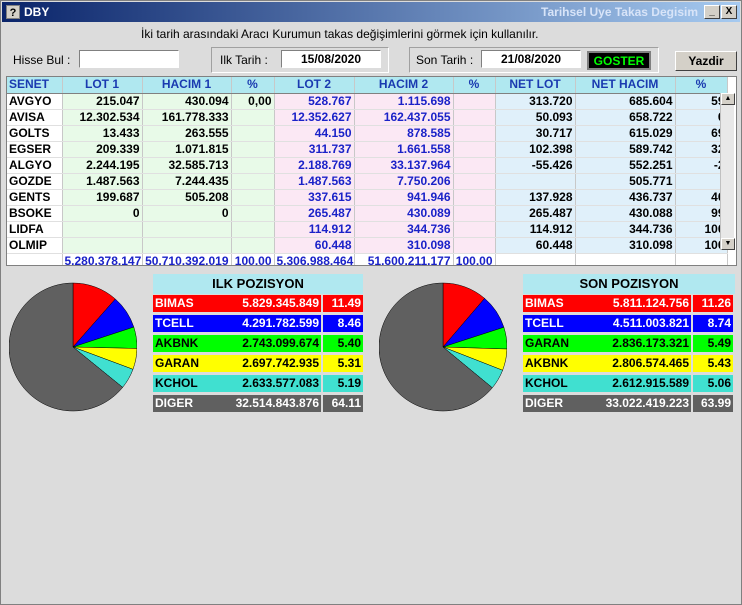 The height and width of the screenshot is (605, 742). Describe the element at coordinates (102, 117) in the screenshot. I see `table-cell: 12.302.534` at that location.